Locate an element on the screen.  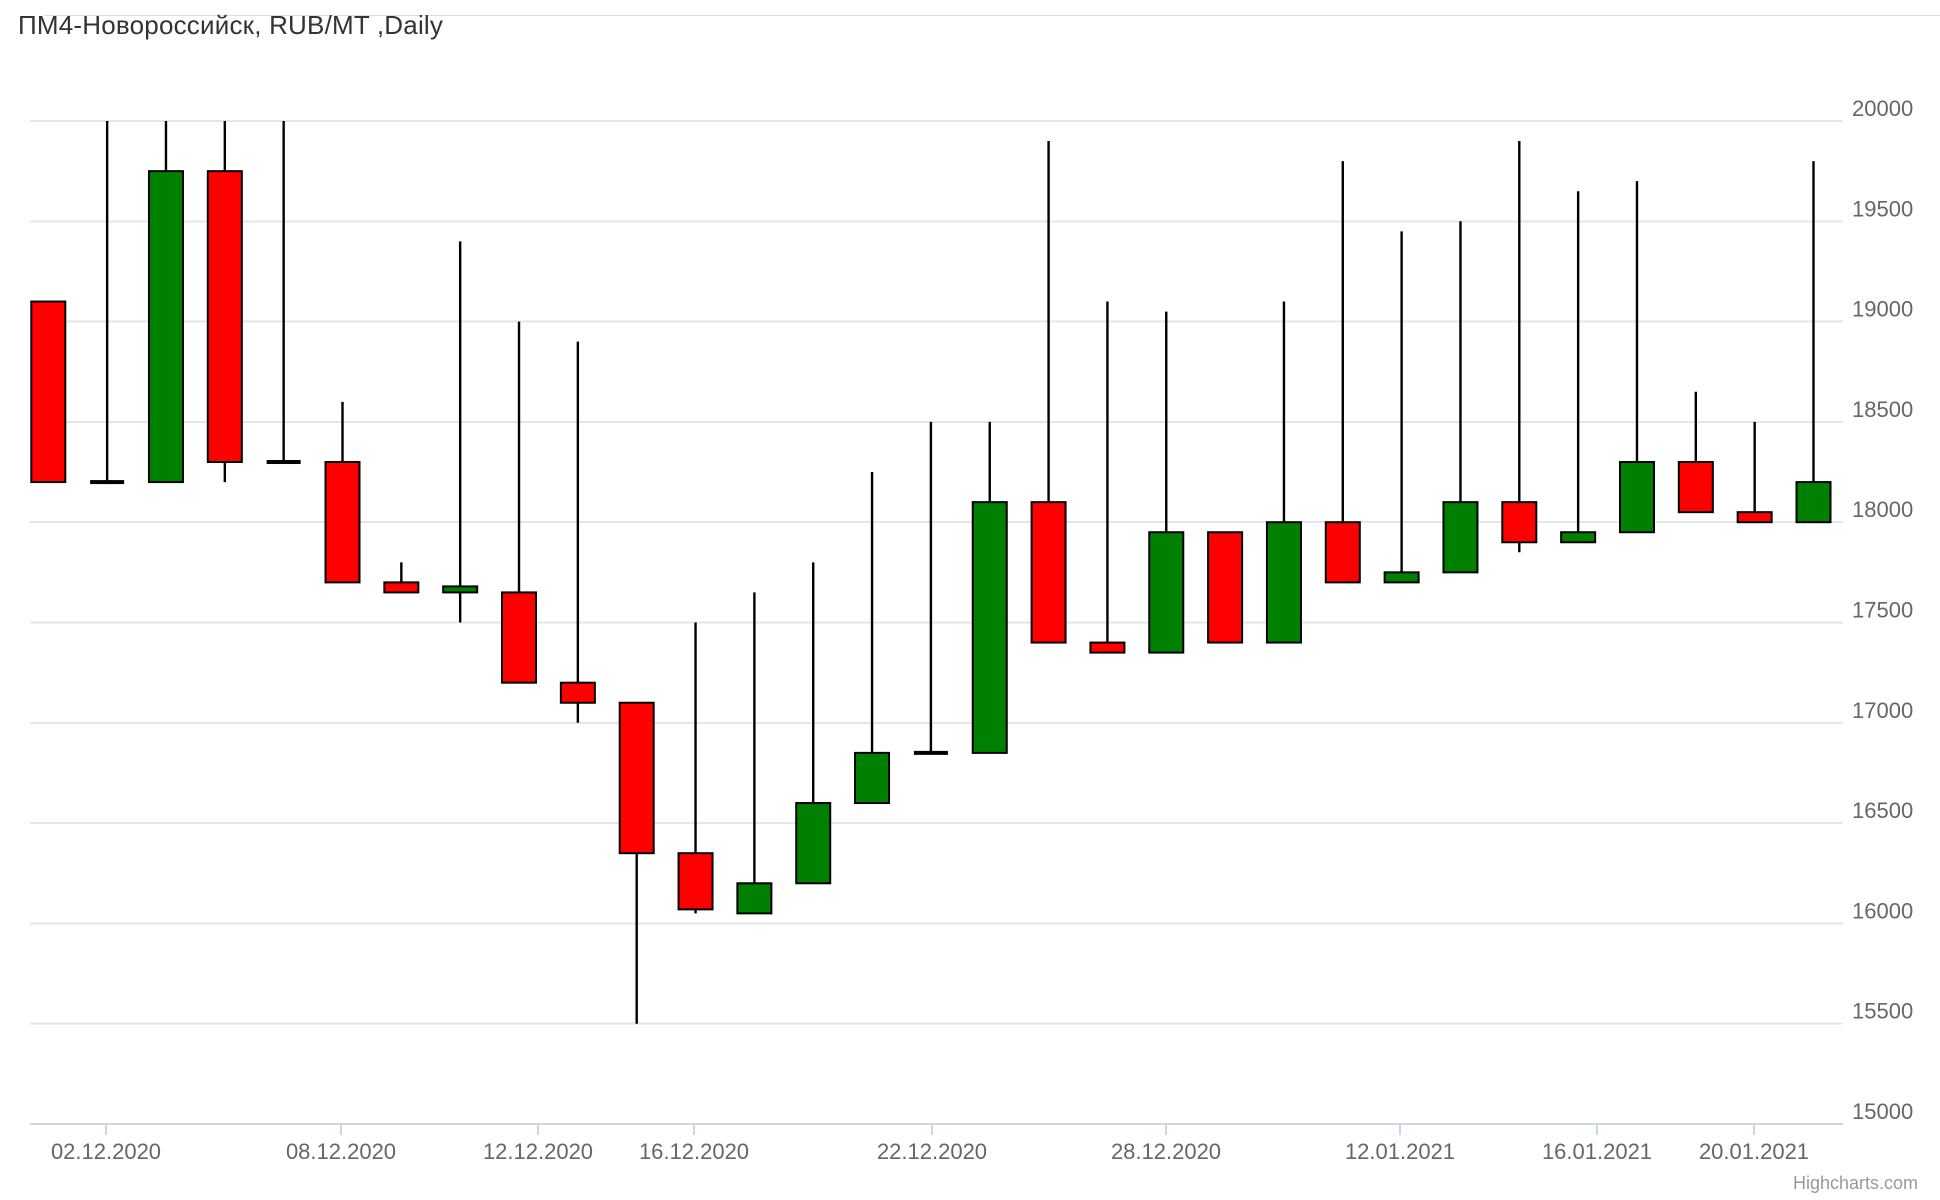
top-divider is located at coordinates (992, 15).